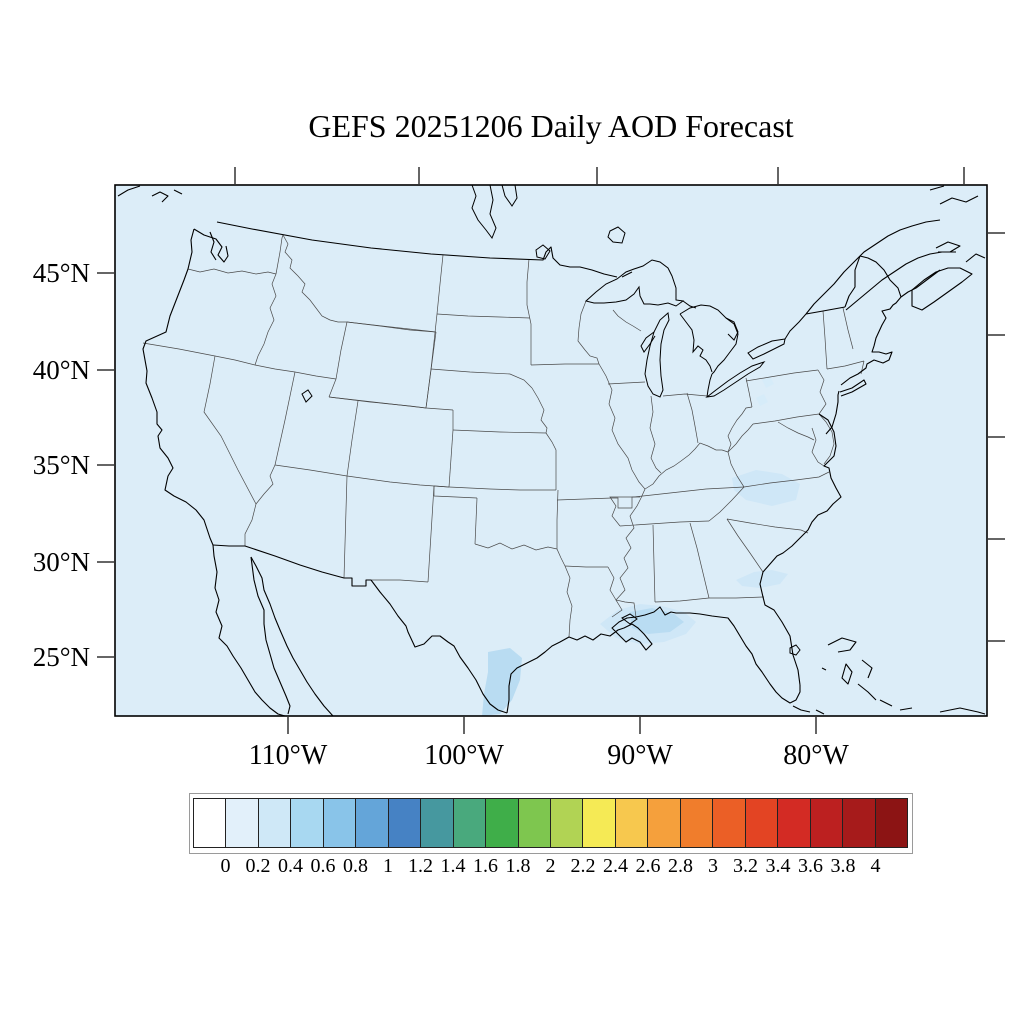 The width and height of the screenshot is (1024, 1024). Describe the element at coordinates (225, 866) in the screenshot. I see `colorbar-label-0: 0` at that location.